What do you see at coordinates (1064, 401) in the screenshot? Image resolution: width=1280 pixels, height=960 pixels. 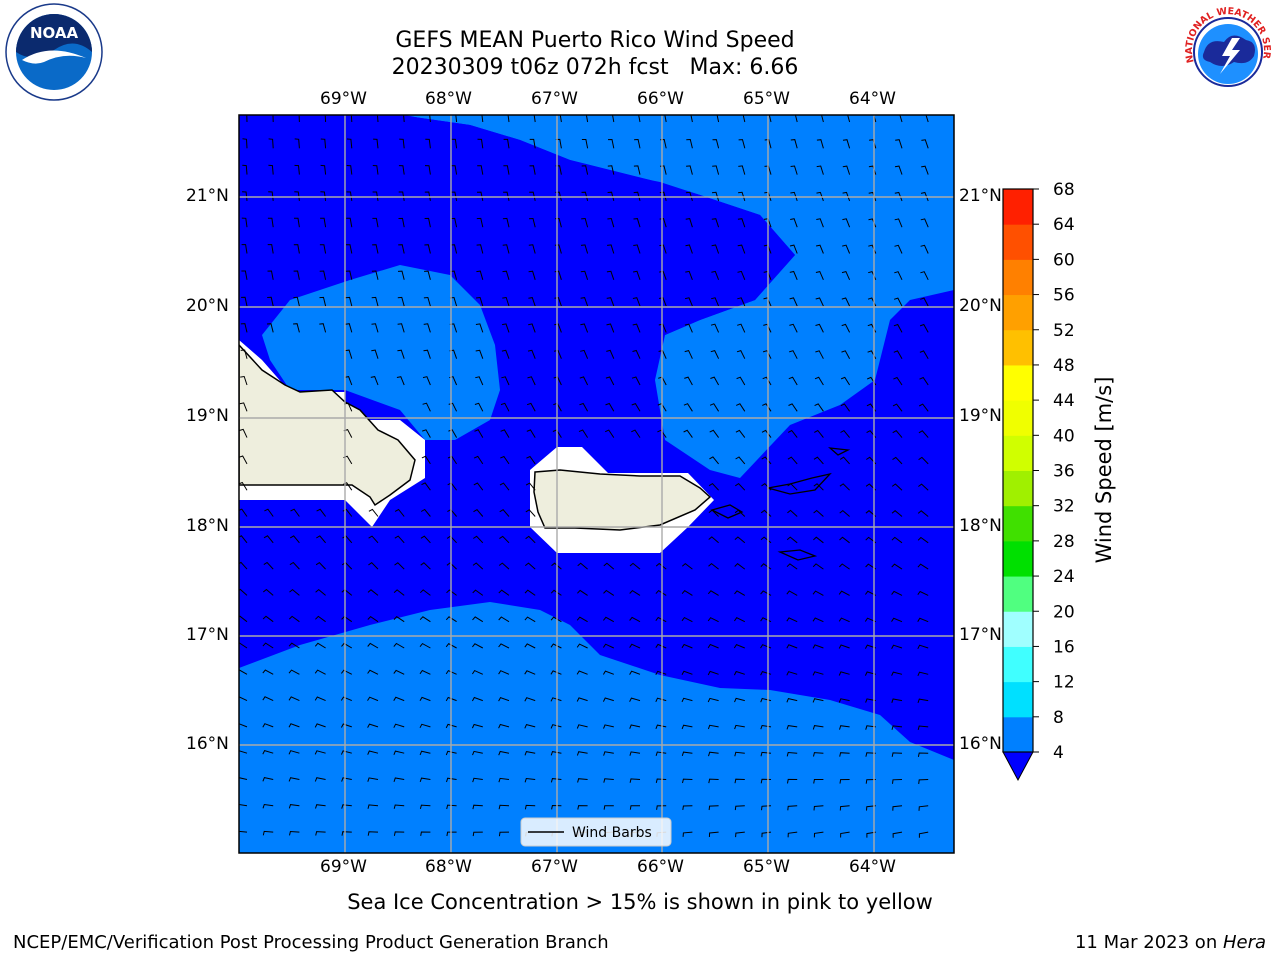 I see `colorbar-tick-label: 44` at bounding box center [1064, 401].